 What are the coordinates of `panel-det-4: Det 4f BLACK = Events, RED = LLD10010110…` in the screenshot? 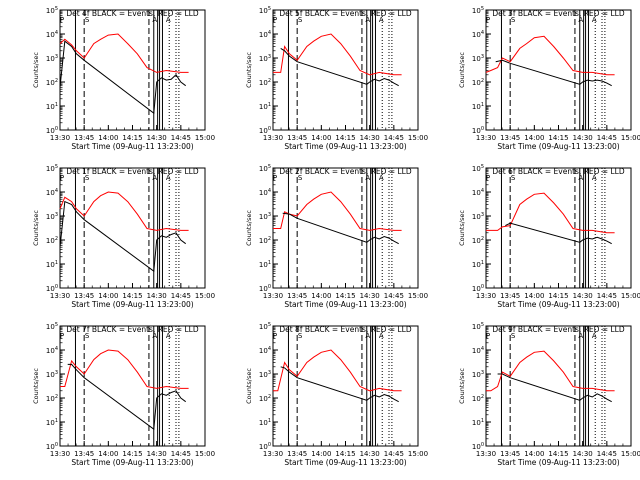 It's located at (123, 78).